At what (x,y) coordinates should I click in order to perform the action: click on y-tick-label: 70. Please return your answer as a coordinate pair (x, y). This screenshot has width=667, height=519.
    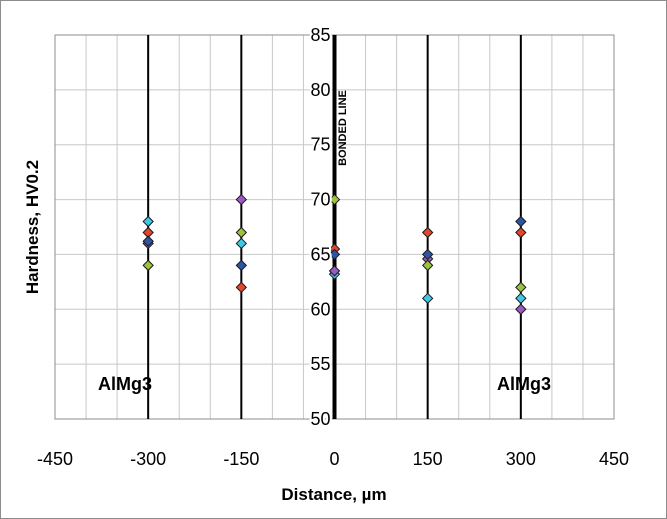
    Looking at the image, I should click on (320, 200).